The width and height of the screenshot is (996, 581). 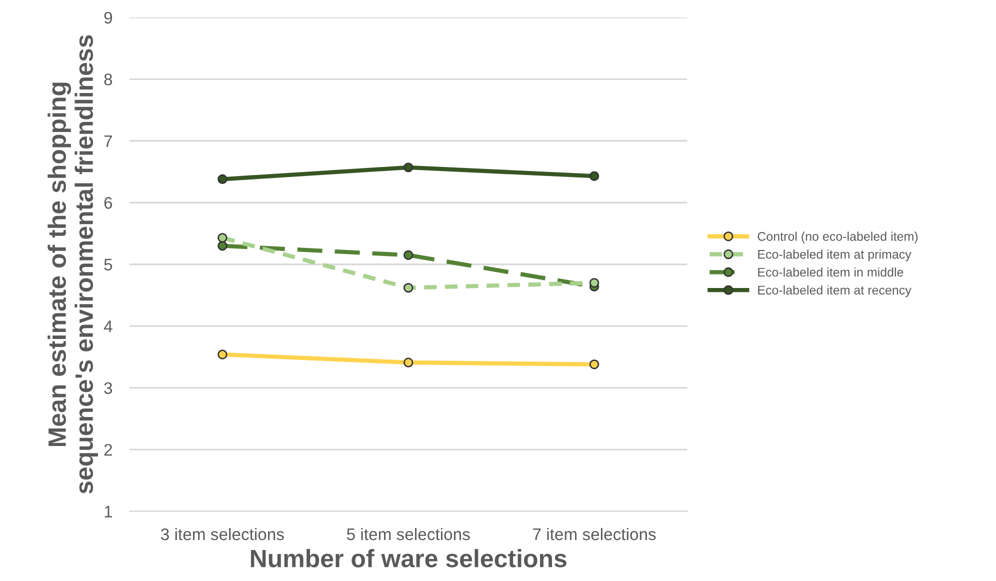 What do you see at coordinates (108, 450) in the screenshot?
I see `y-tick-label: 2` at bounding box center [108, 450].